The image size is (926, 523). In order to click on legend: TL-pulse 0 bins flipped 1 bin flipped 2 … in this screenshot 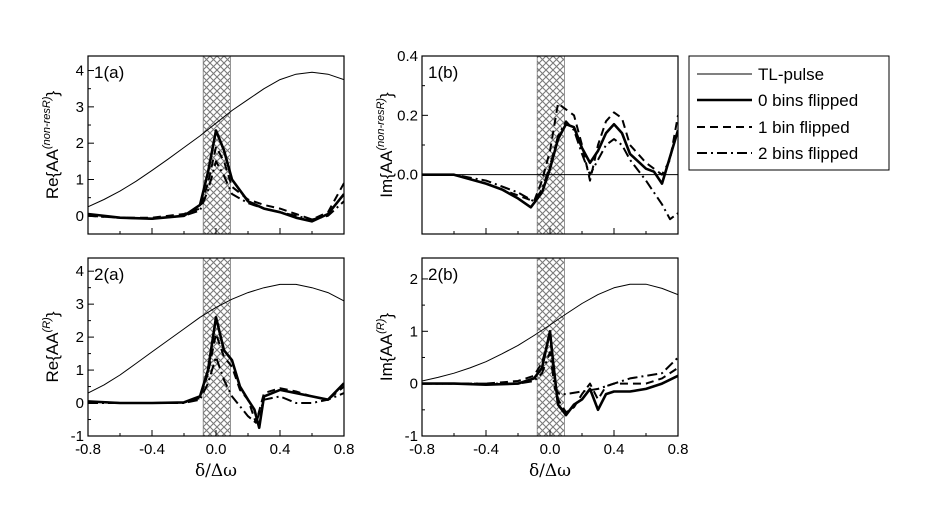, I will do `click(789, 113)`.